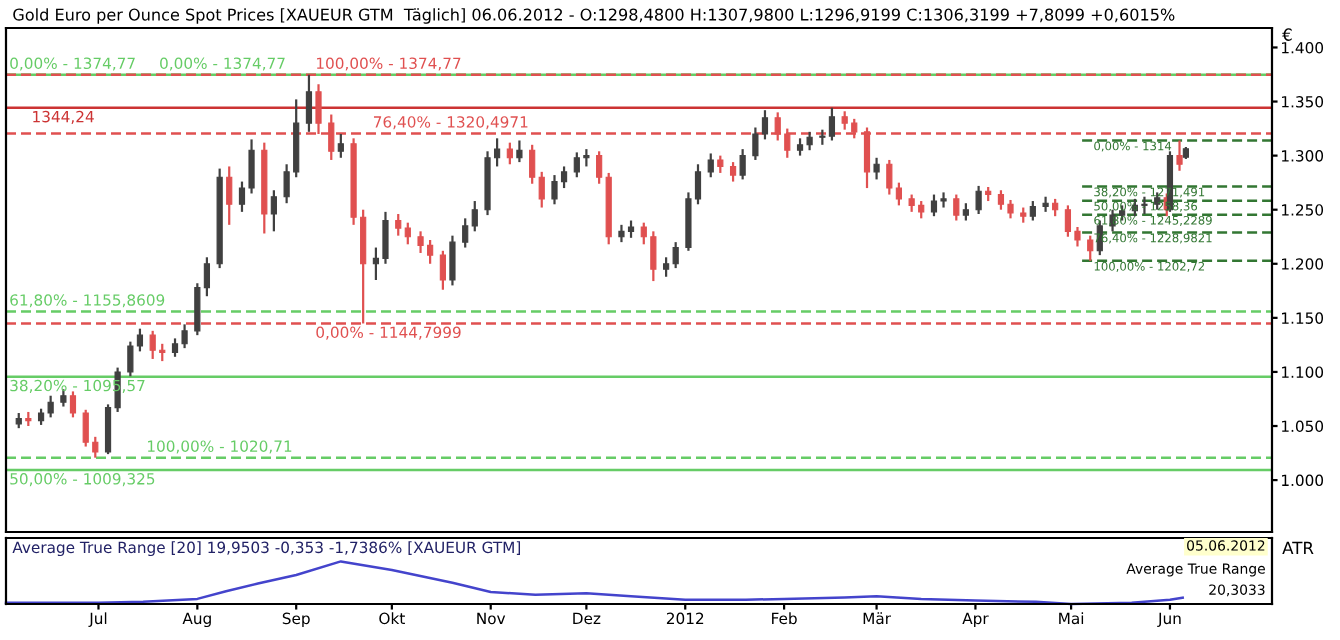  I want to click on y-axis-title: ATR, so click(1298, 547).